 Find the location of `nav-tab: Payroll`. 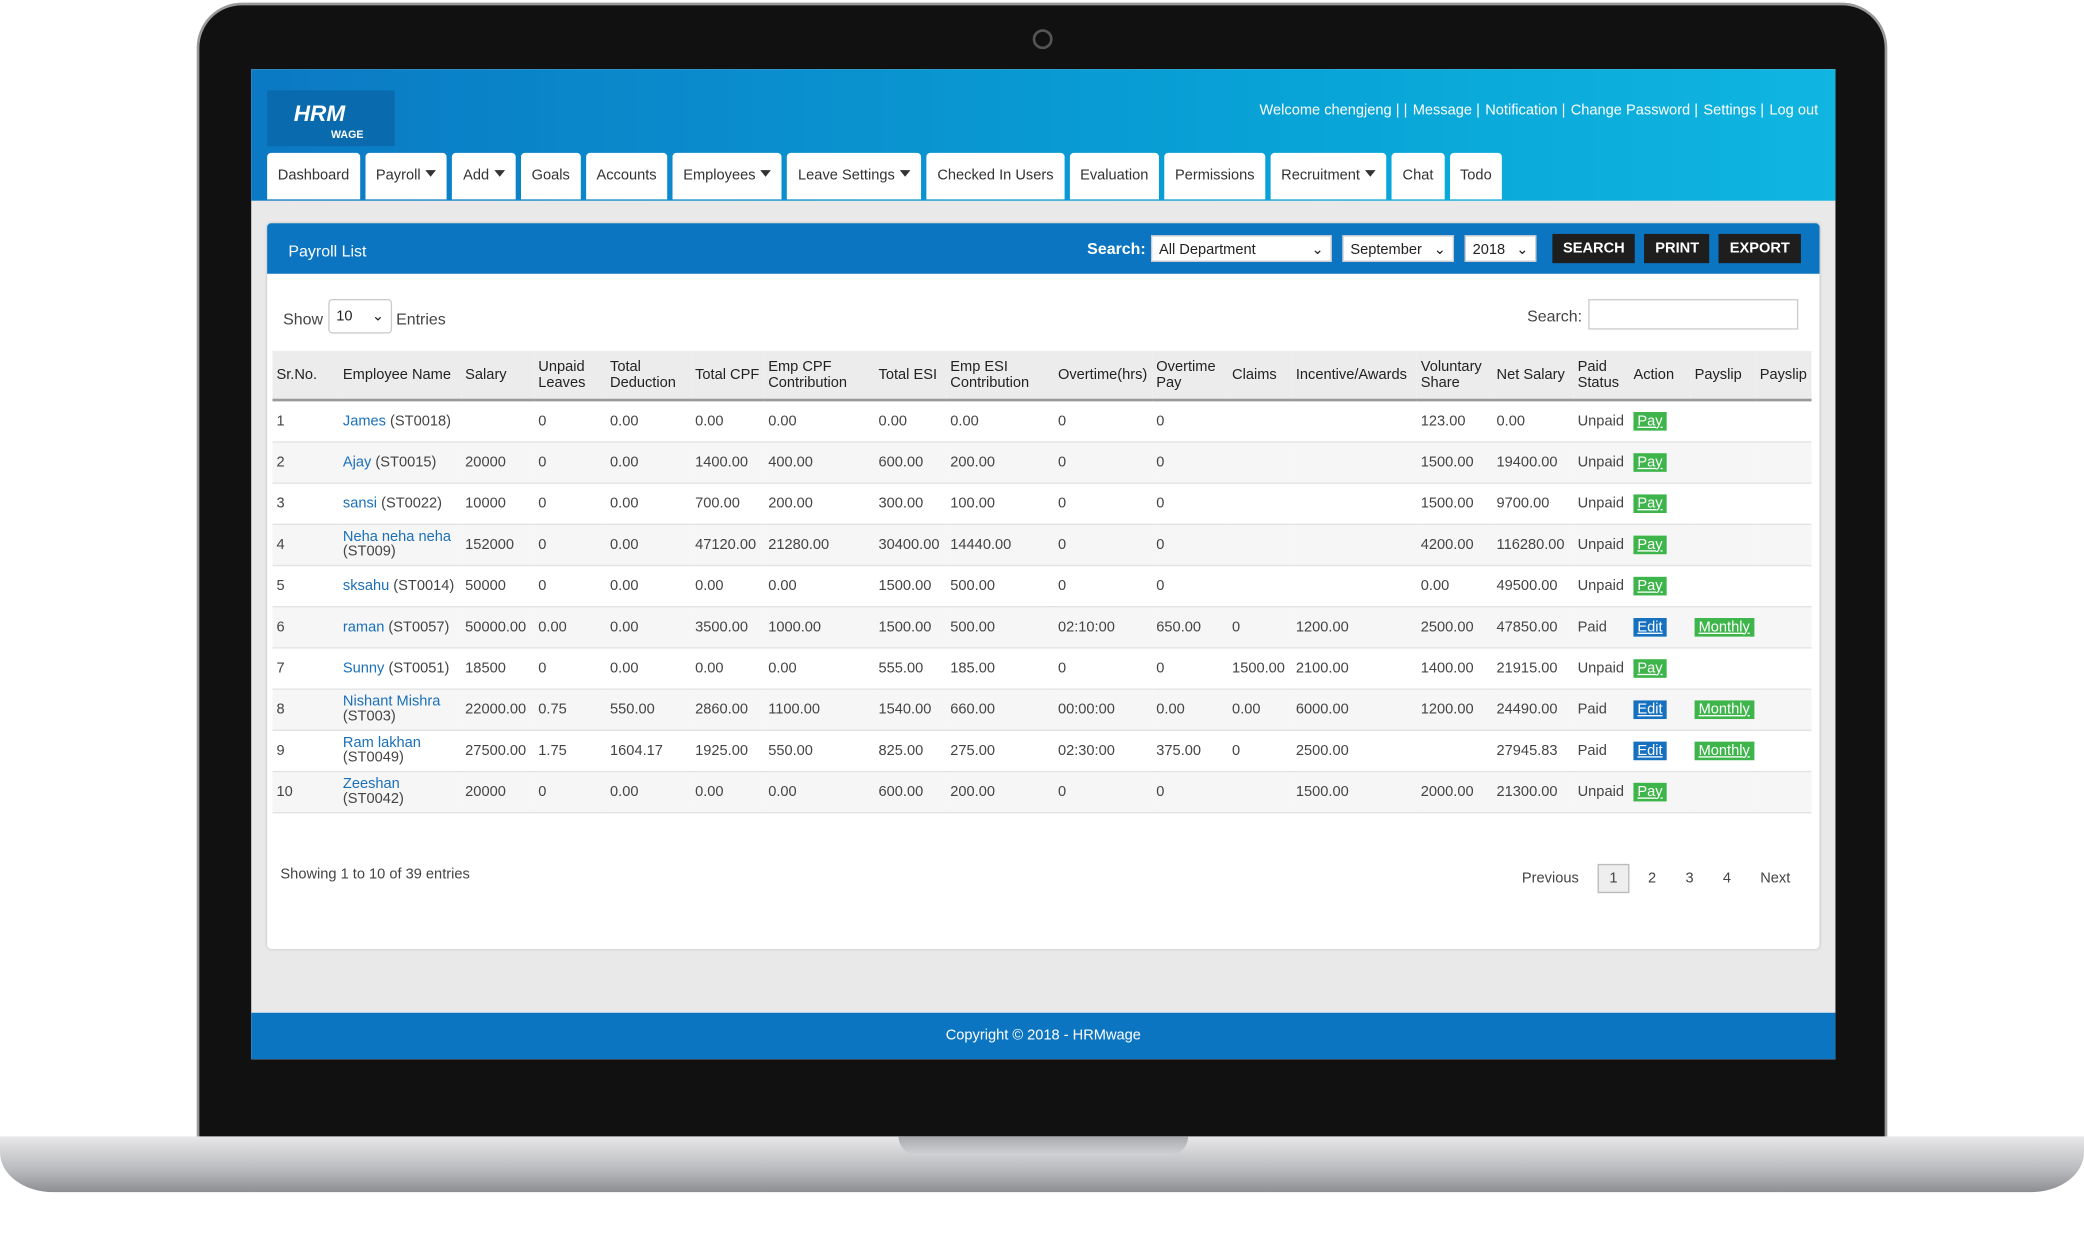

nav-tab: Payroll is located at coordinates (406, 176).